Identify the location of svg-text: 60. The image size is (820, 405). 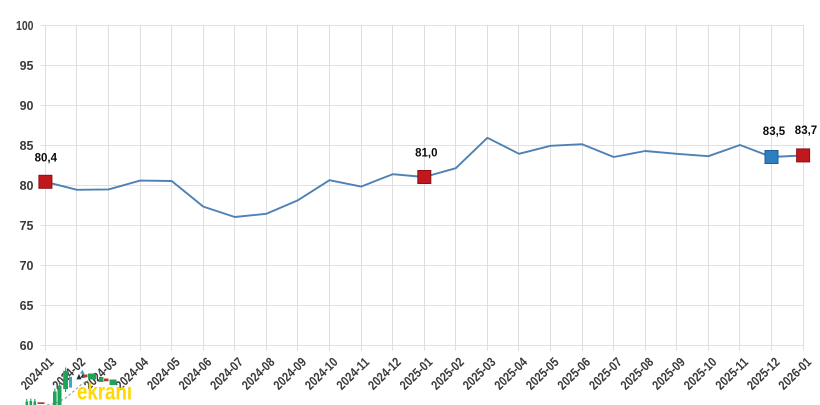
(27, 345).